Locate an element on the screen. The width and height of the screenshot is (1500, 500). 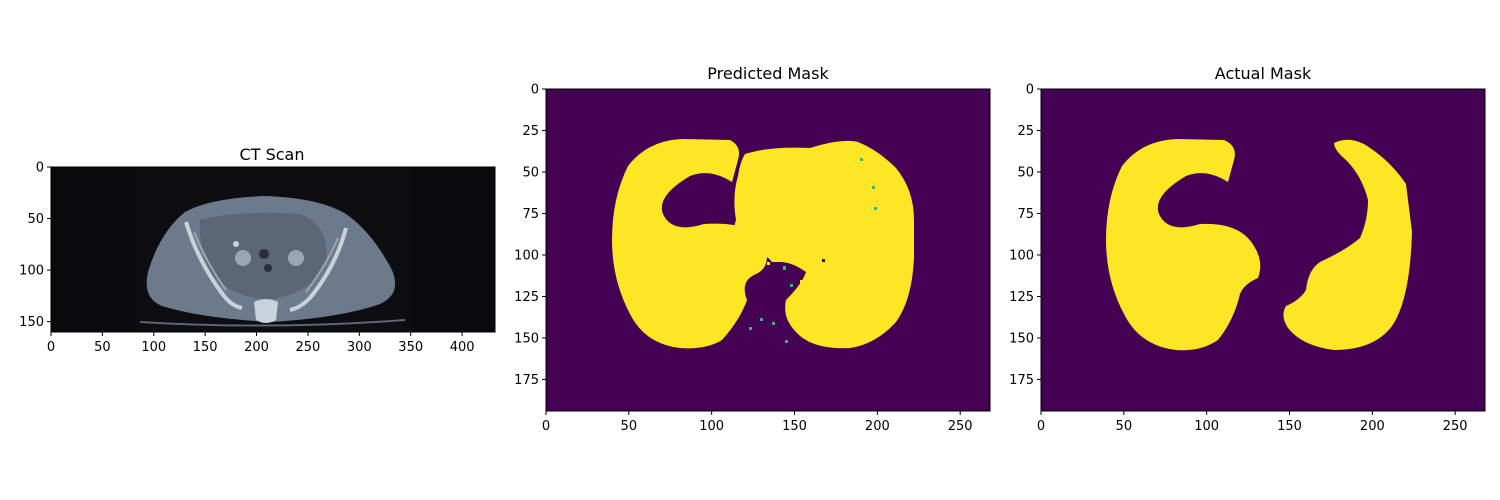
predicted-mask-ytick-label: 100 is located at coordinates (526, 255).